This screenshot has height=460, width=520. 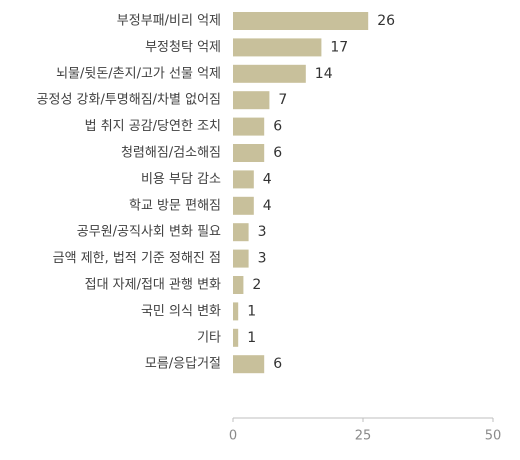 I want to click on data-label: 17, so click(x=339, y=47).